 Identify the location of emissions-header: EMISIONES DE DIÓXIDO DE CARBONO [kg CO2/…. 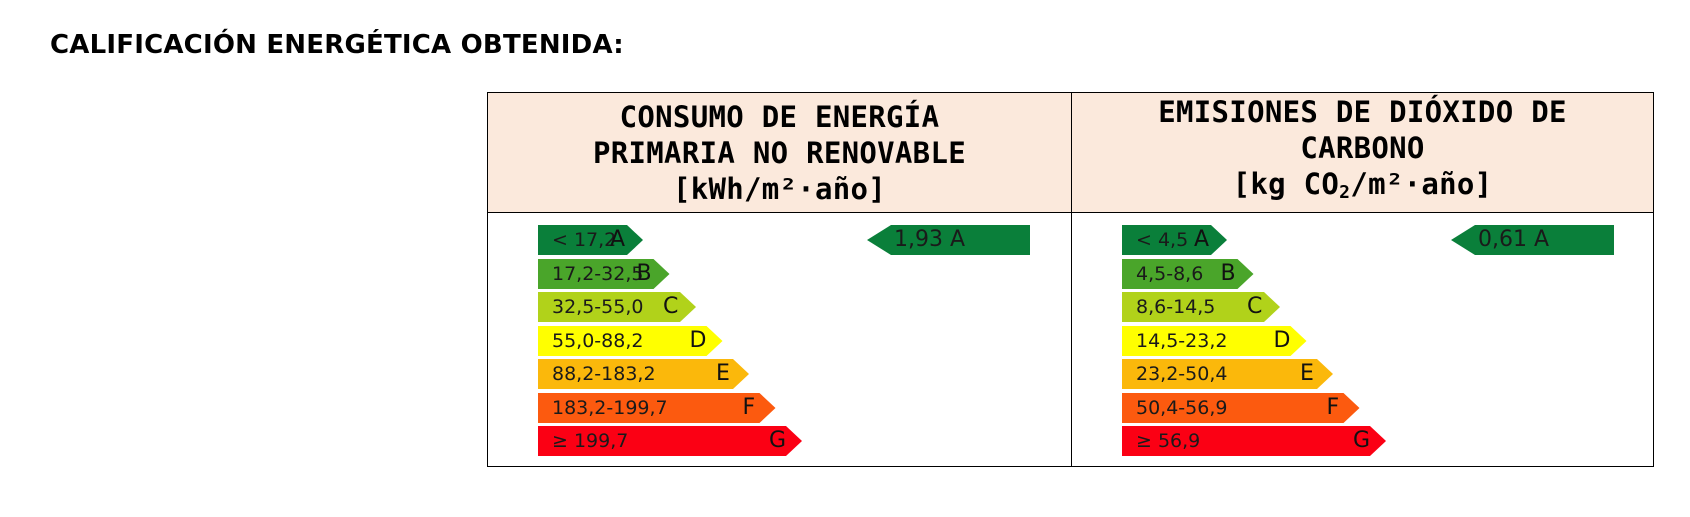
(1362, 153).